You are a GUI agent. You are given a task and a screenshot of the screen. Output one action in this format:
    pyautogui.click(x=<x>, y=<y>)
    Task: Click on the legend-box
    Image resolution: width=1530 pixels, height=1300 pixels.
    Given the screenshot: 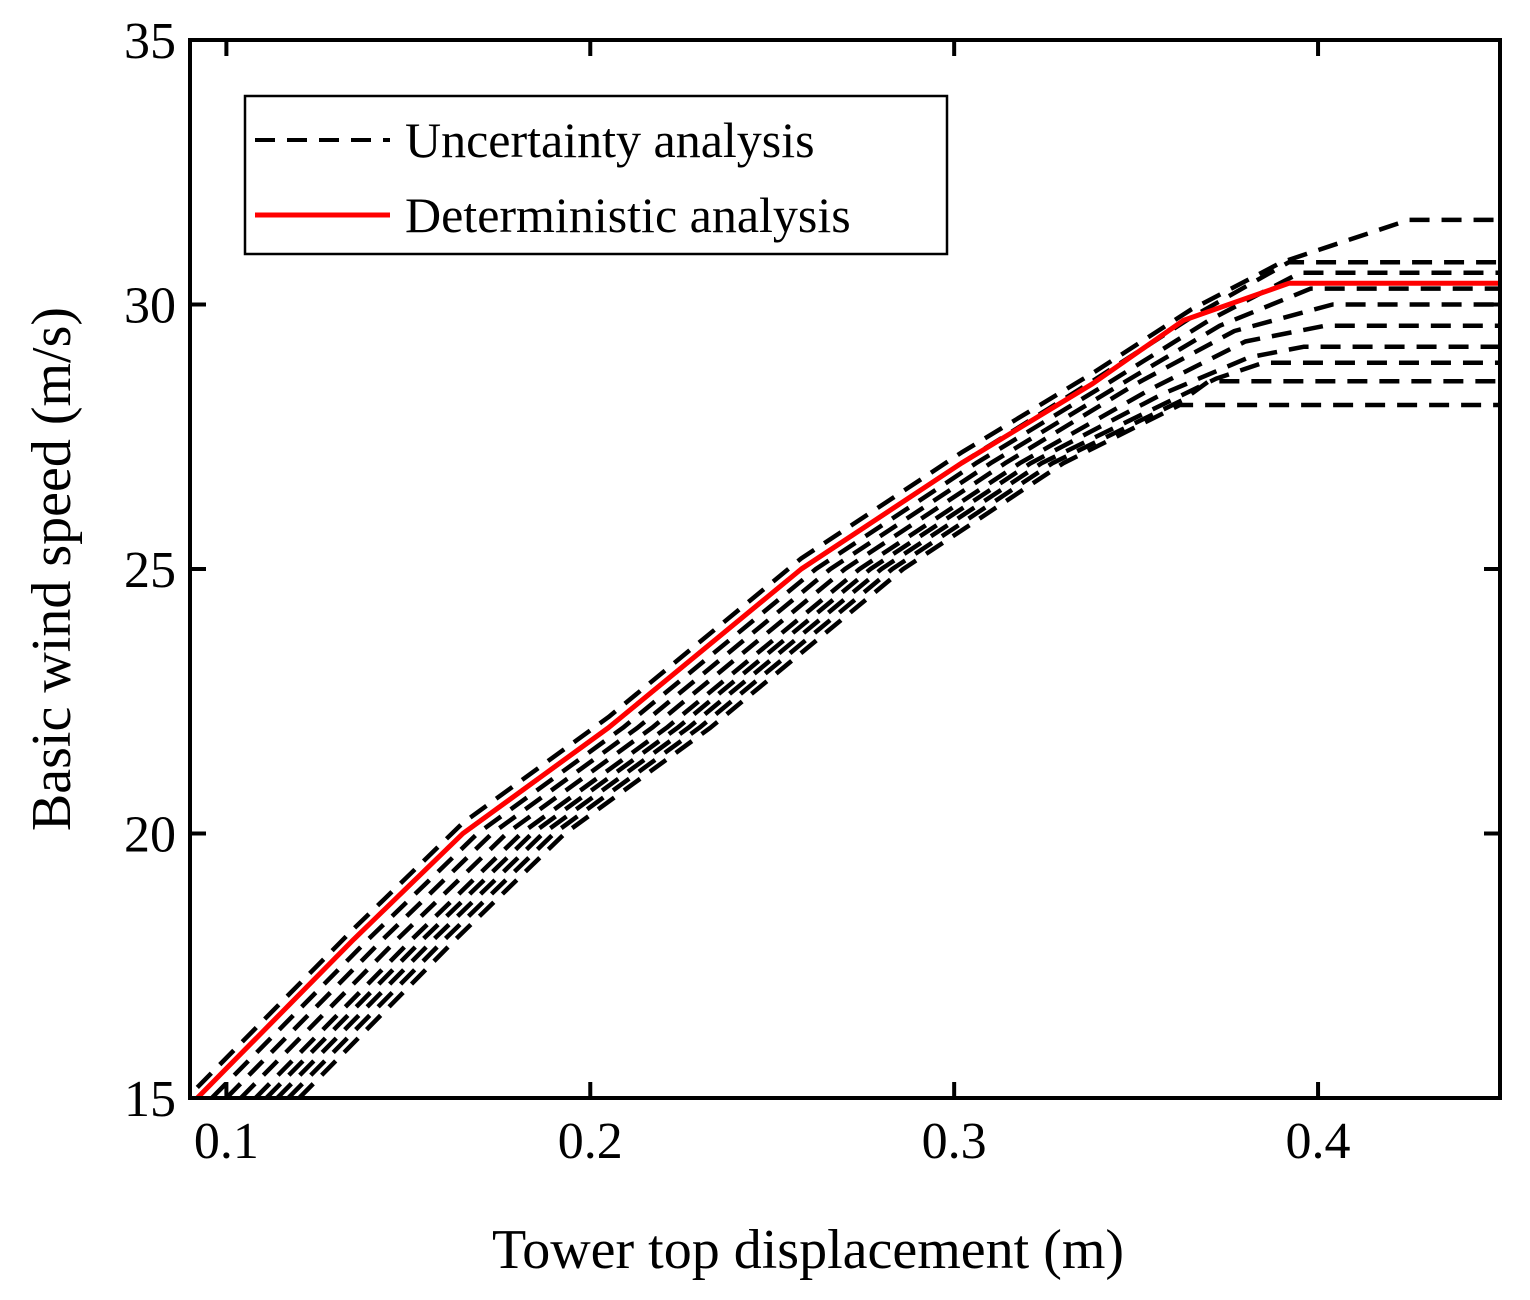 What is the action you would take?
    pyautogui.click(x=596, y=175)
    